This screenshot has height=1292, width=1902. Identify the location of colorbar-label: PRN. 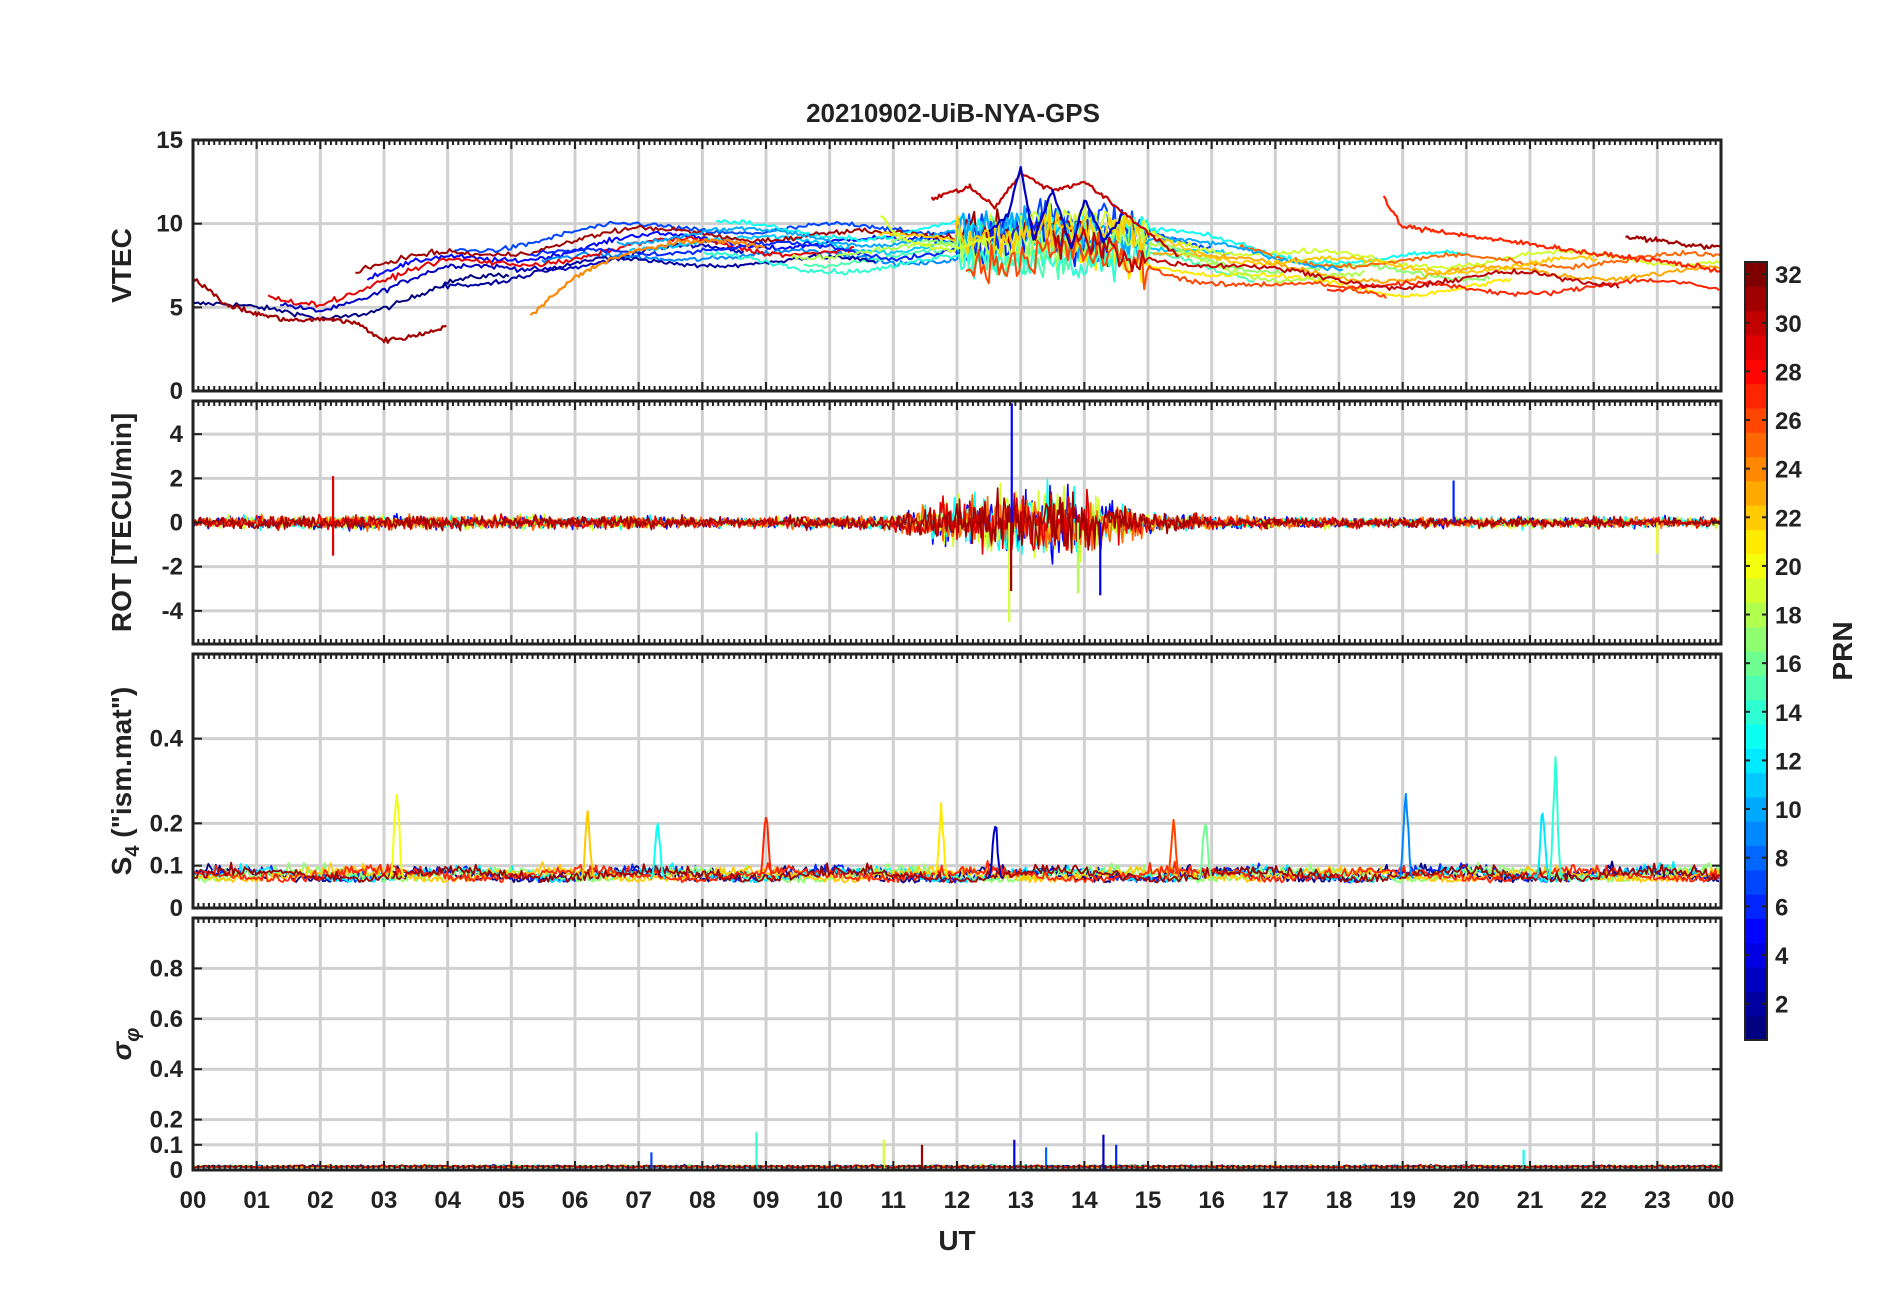
(1842, 650).